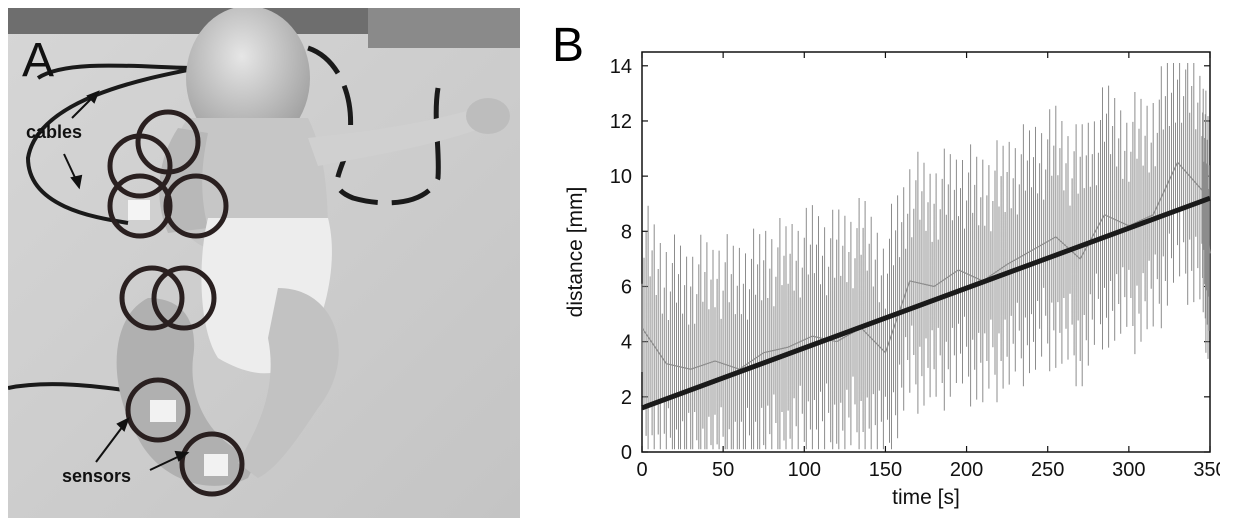 This screenshot has width=1241, height=524. Describe the element at coordinates (626, 343) in the screenshot. I see `y-tick-label: 4` at that location.